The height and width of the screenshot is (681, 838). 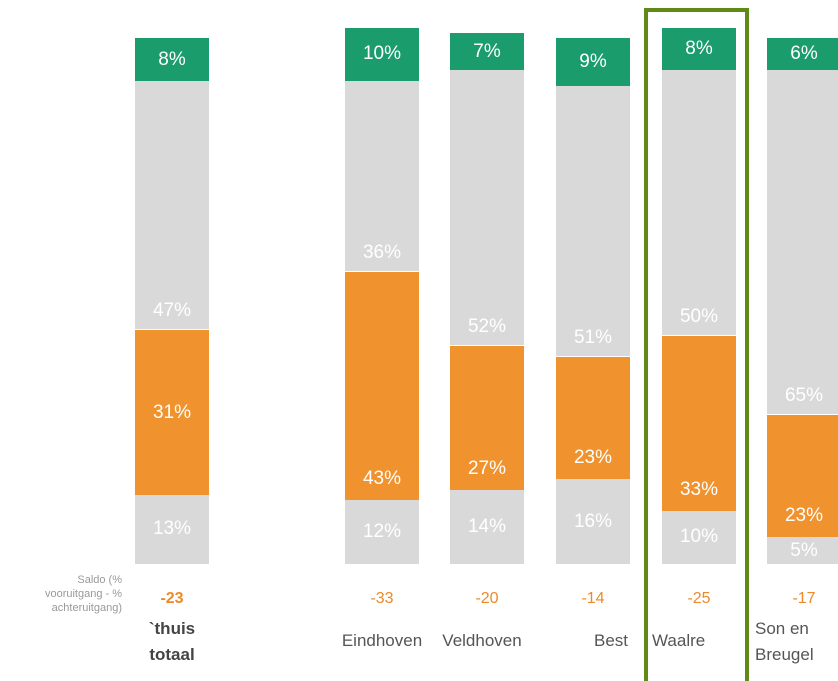 What do you see at coordinates (482, 640) in the screenshot?
I see `category-label-2: Veldhoven` at bounding box center [482, 640].